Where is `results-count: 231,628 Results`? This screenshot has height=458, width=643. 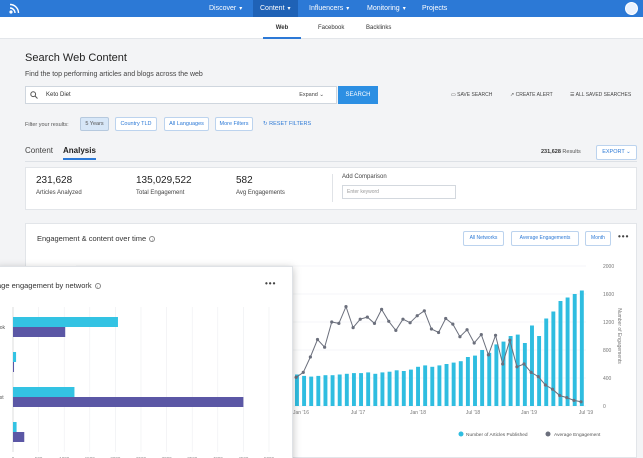
results-count: 231,628 Results is located at coordinates (561, 152).